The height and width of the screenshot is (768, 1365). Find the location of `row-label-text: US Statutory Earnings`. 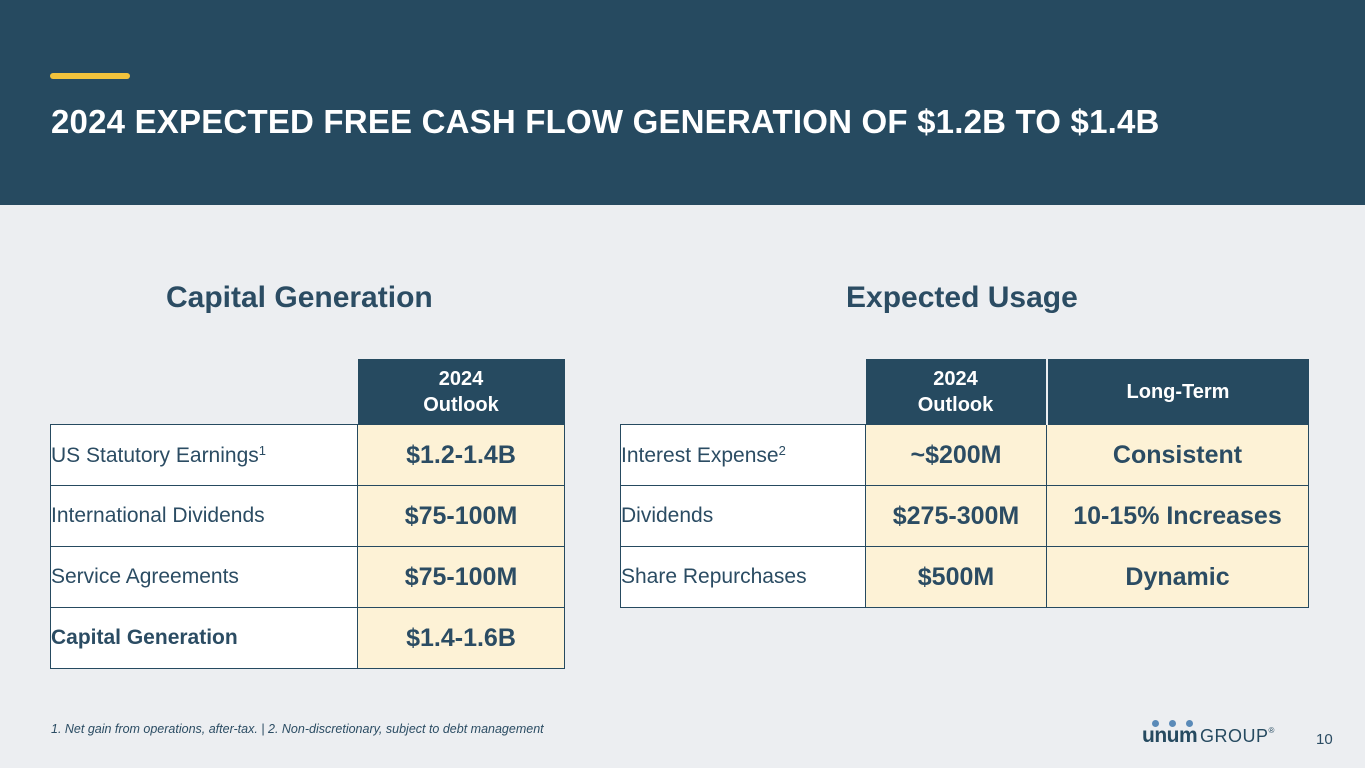

row-label-text: US Statutory Earnings is located at coordinates (155, 455).